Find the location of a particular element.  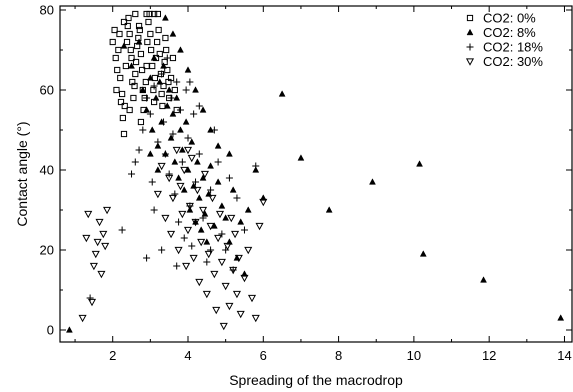

legend-label-2: CO2: 18% is located at coordinates (513, 47).